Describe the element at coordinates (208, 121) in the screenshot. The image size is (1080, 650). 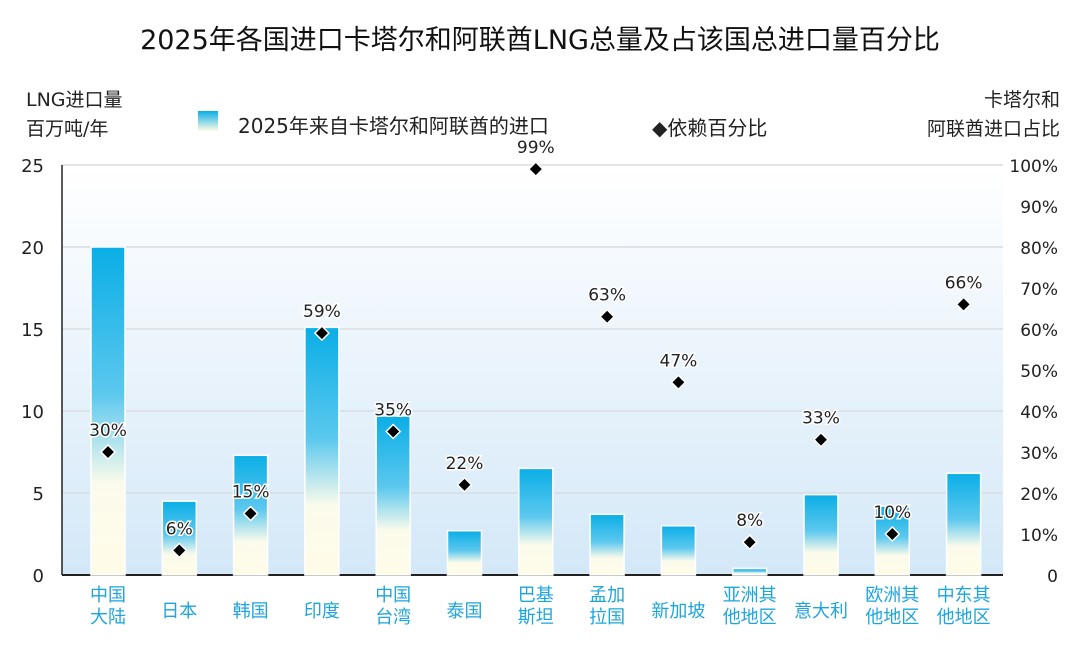
I see `legend-bar-swatch` at that location.